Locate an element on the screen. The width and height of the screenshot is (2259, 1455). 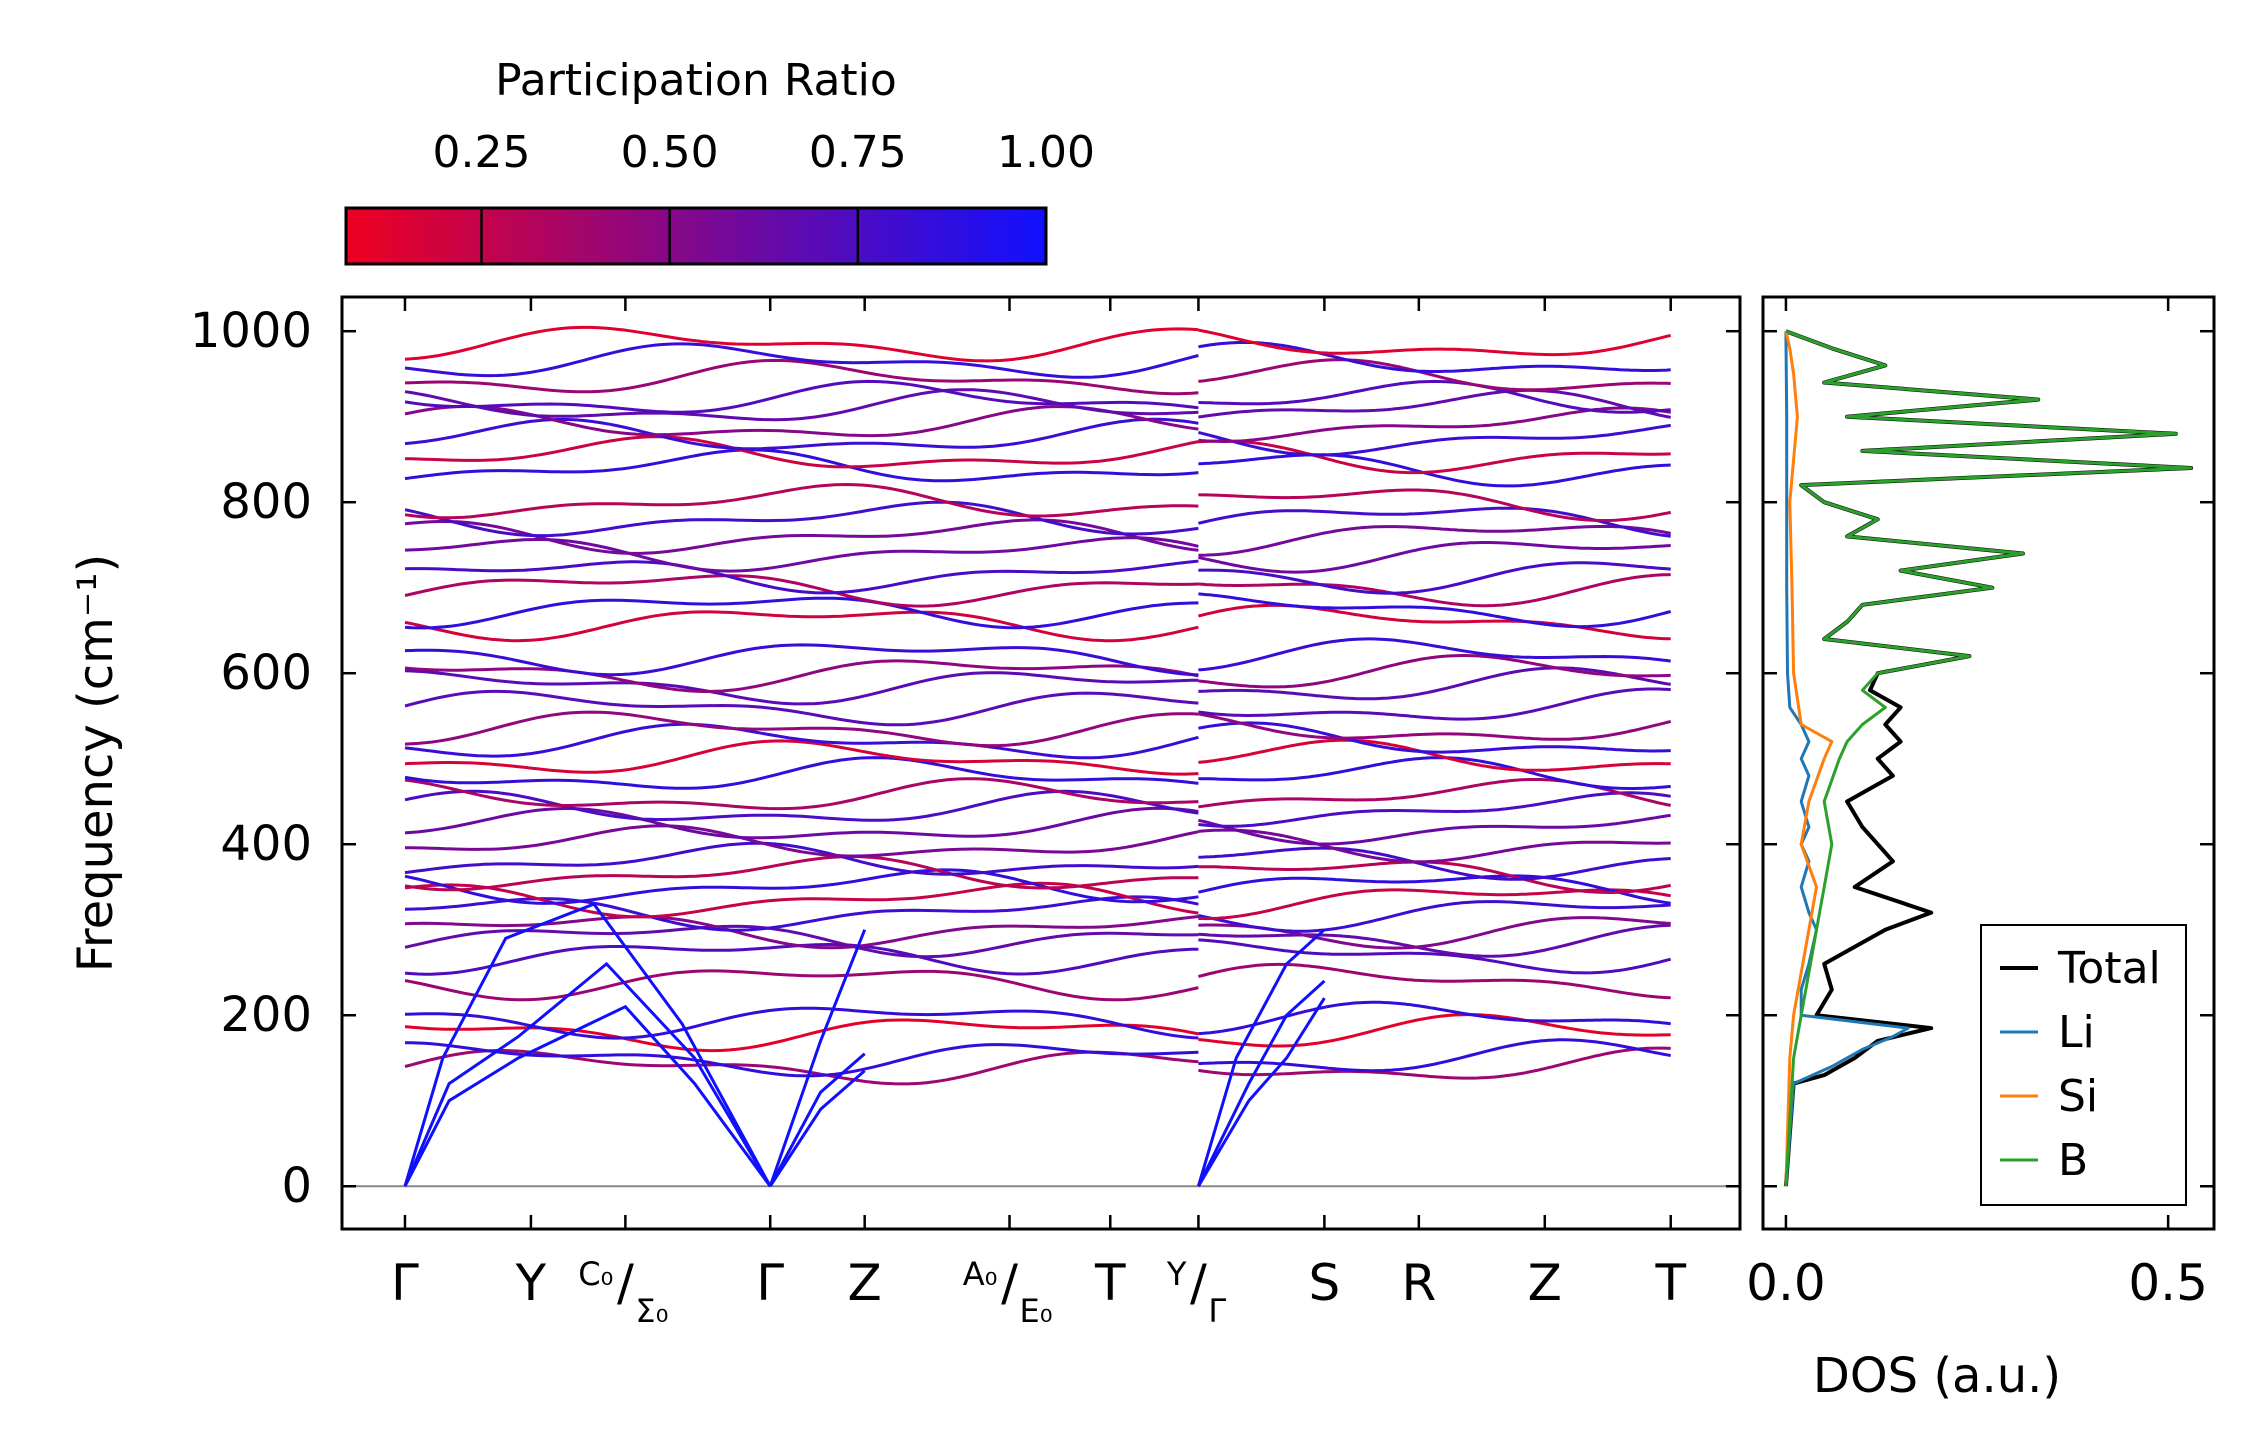
dos-series-si is located at coordinates (1809, 758).